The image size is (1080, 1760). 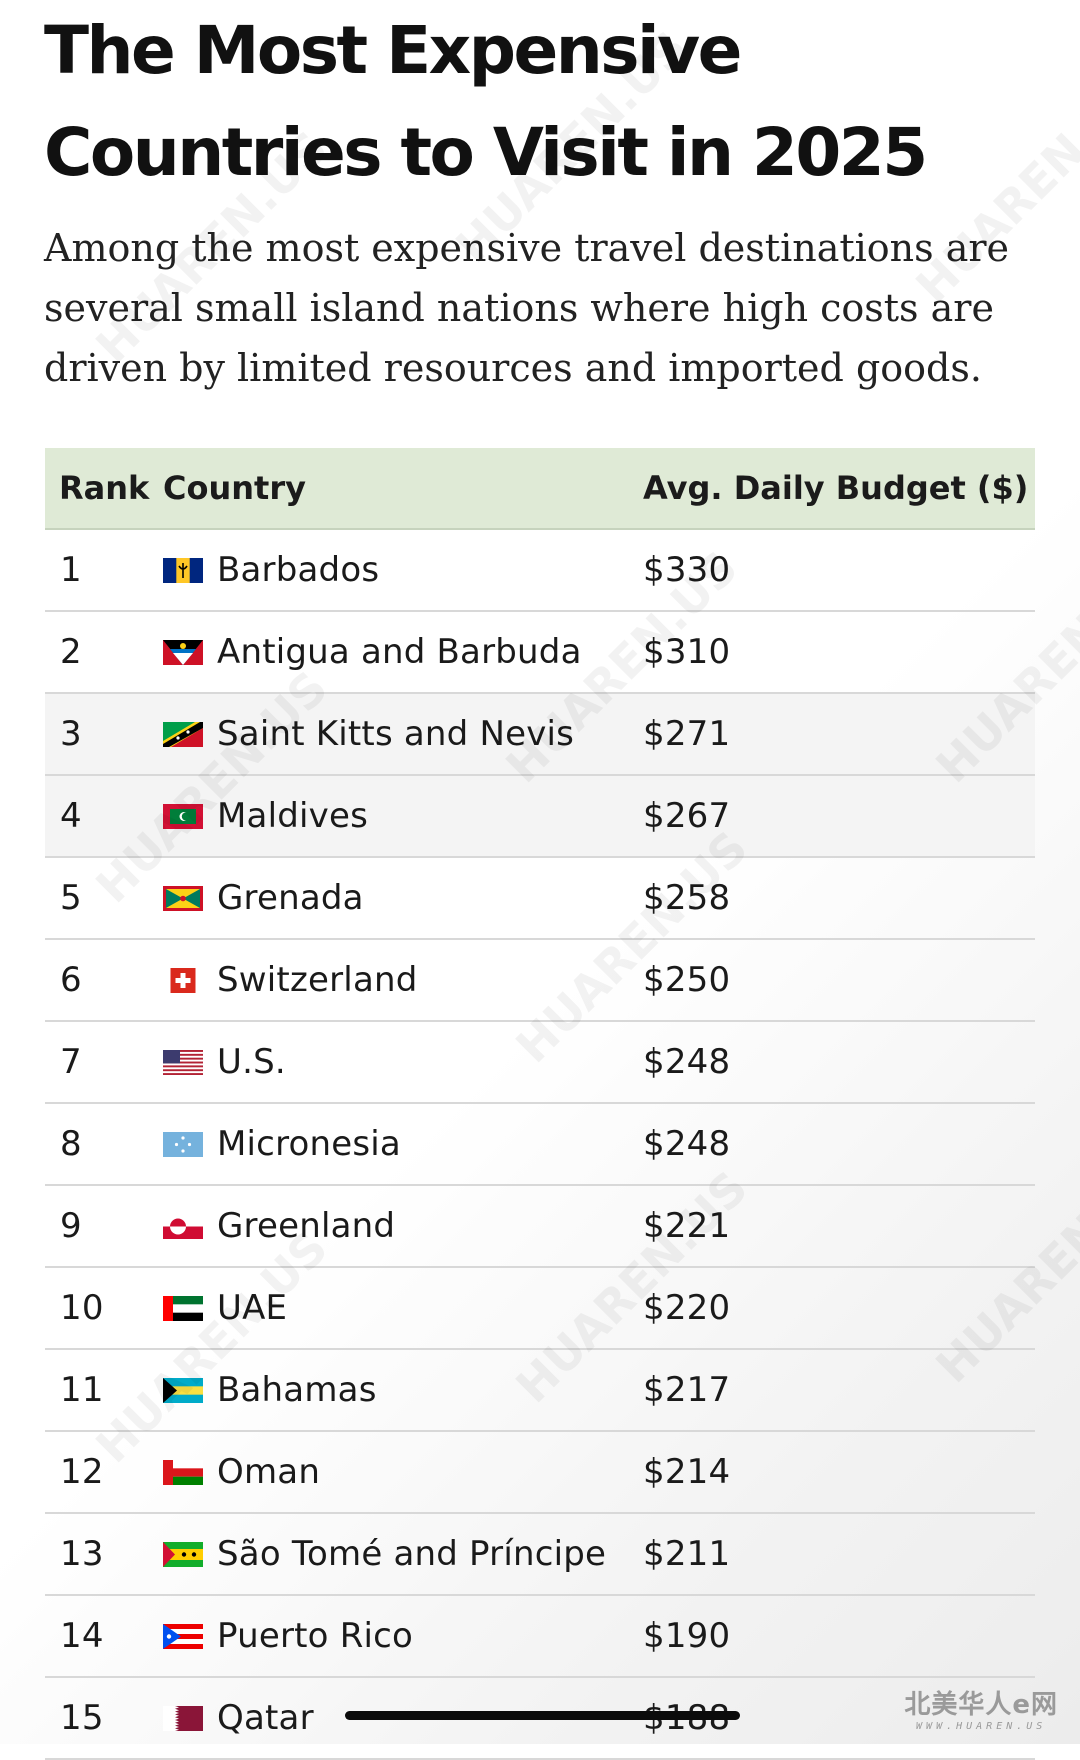 I want to click on country-cell: Switzerland, so click(x=403, y=980).